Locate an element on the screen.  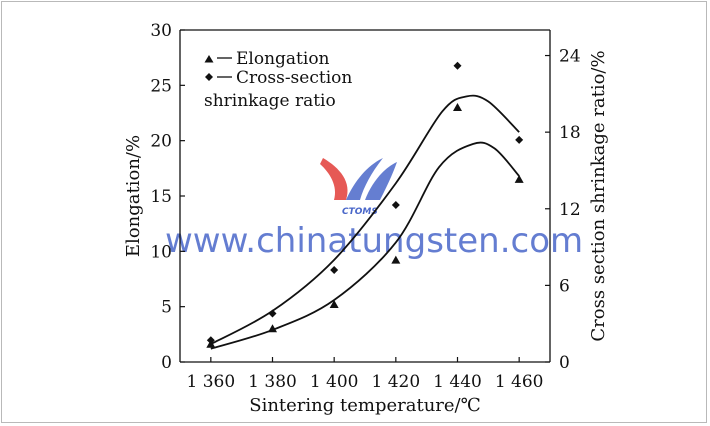
y-right-axis-title: Cross section shrinkage ratio/% is located at coordinates (598, 195).